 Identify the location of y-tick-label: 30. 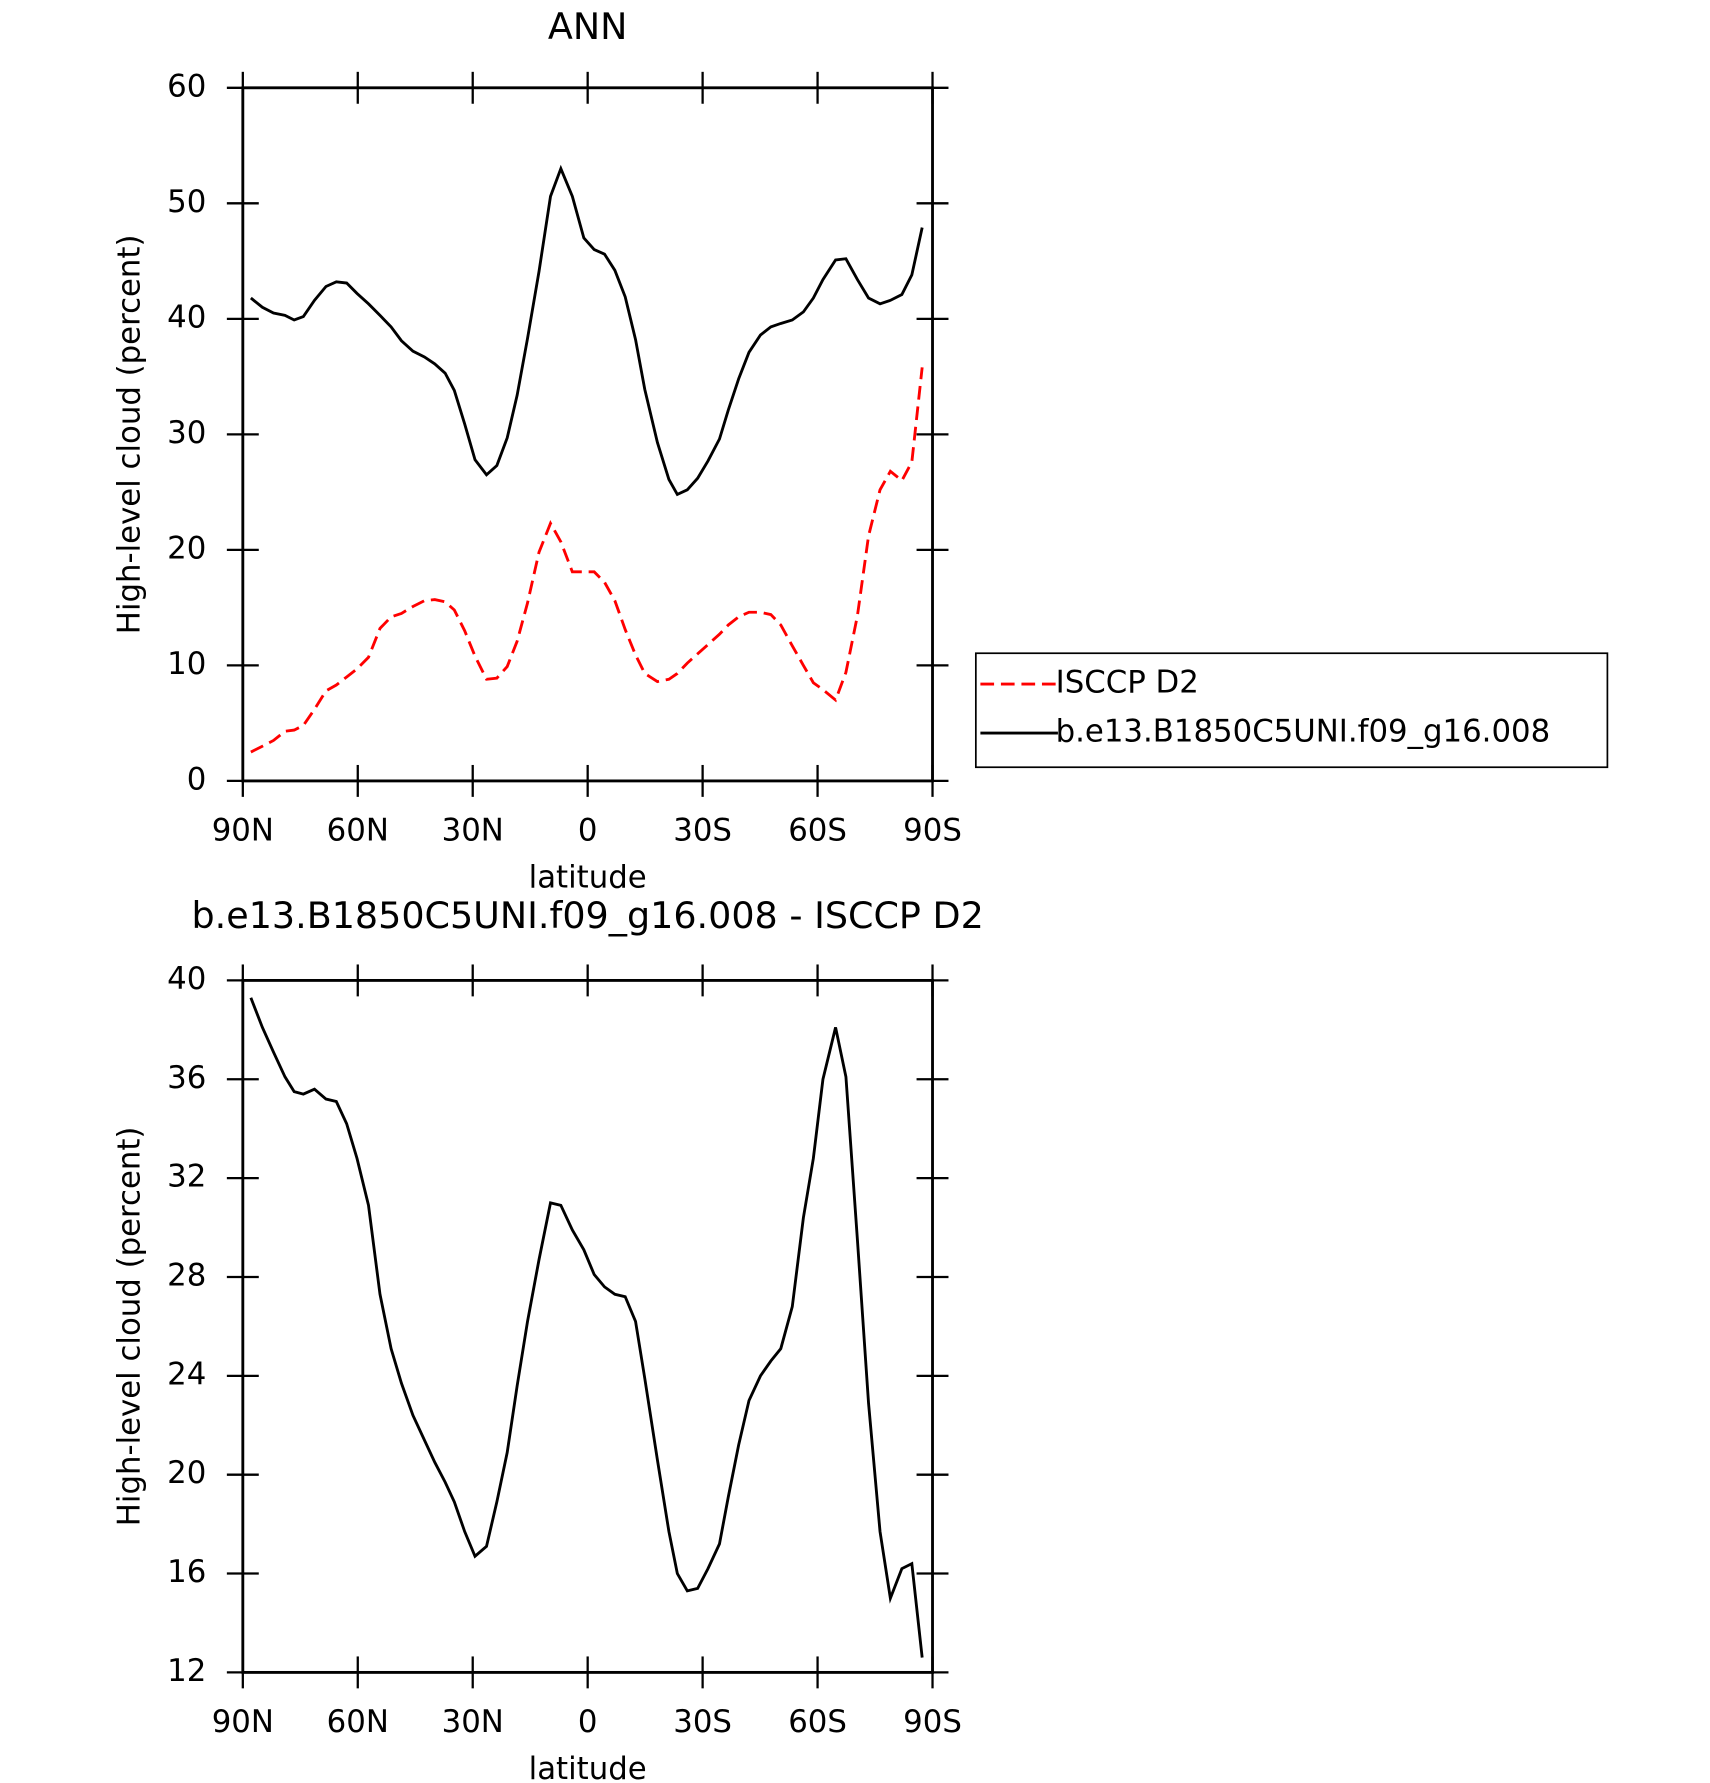
(186, 433).